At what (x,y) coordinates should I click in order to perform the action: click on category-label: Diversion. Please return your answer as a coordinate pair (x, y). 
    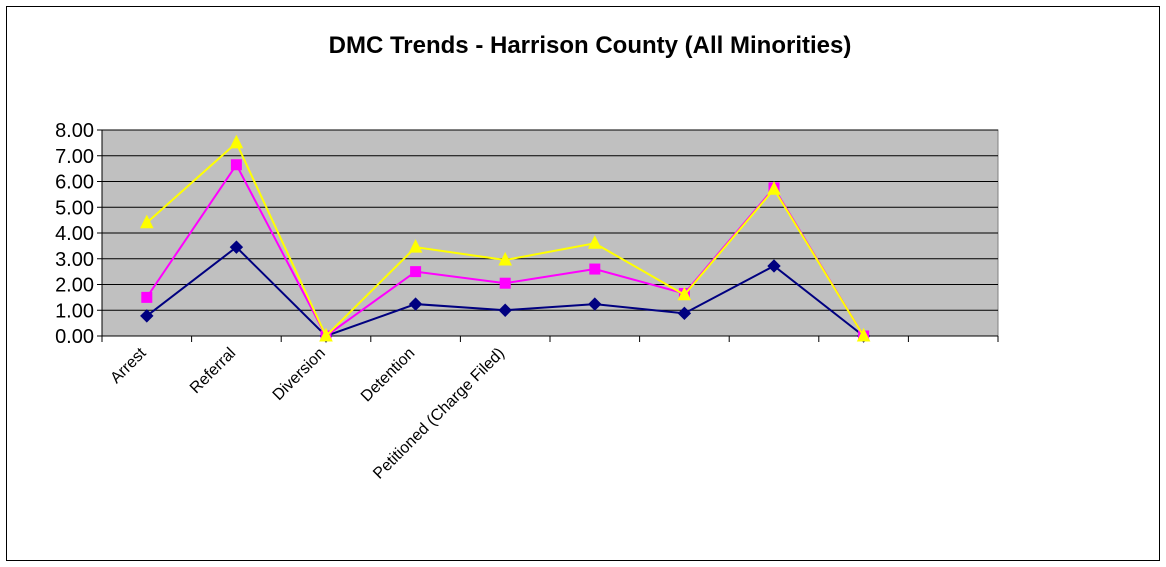
    Looking at the image, I should click on (299, 374).